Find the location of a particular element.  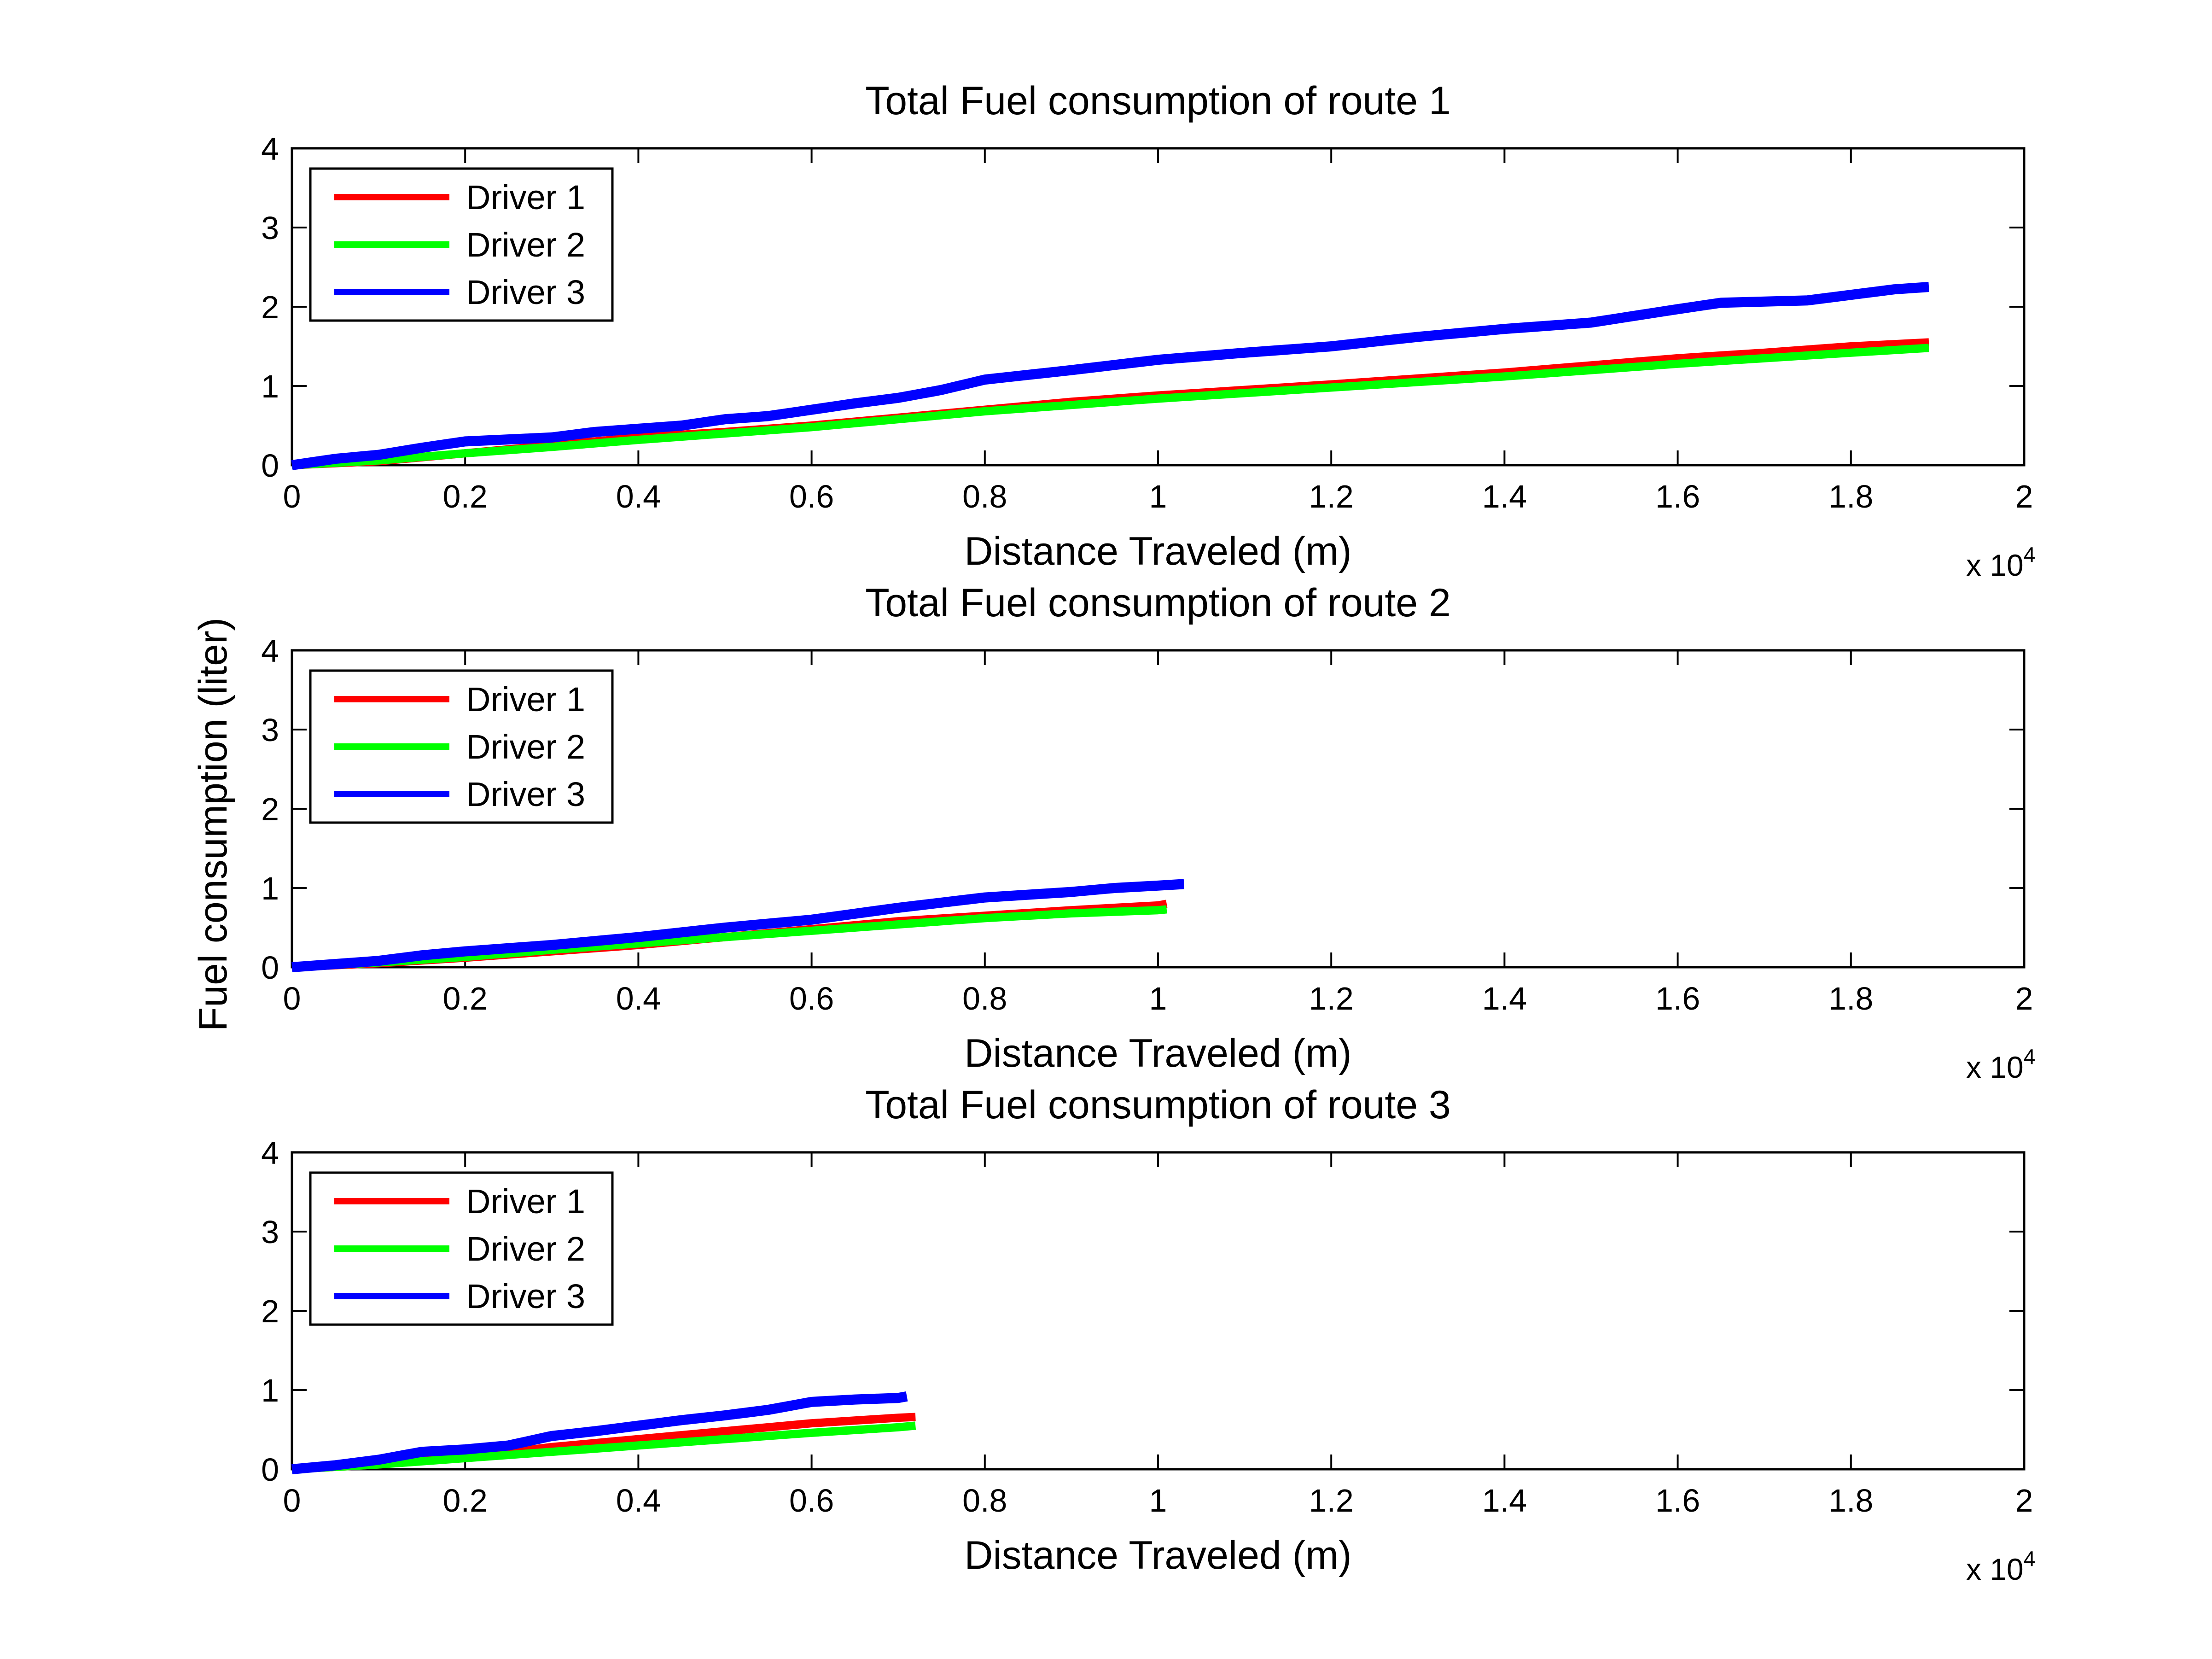

chart-title: Total Fuel consumption of route 1 is located at coordinates (1158, 101).